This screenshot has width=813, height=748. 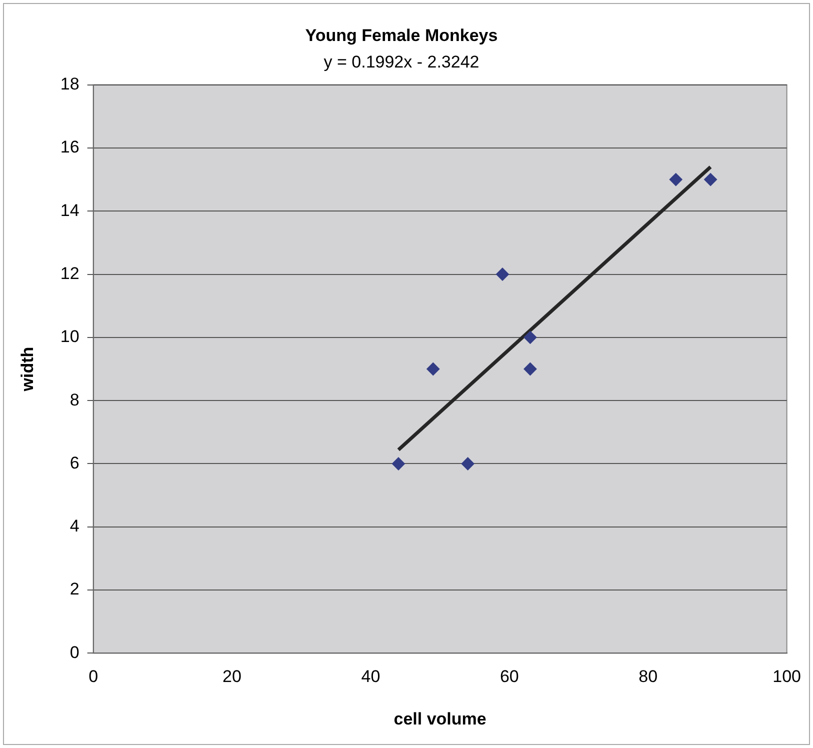 I want to click on y-axis-title: width, so click(x=27, y=369).